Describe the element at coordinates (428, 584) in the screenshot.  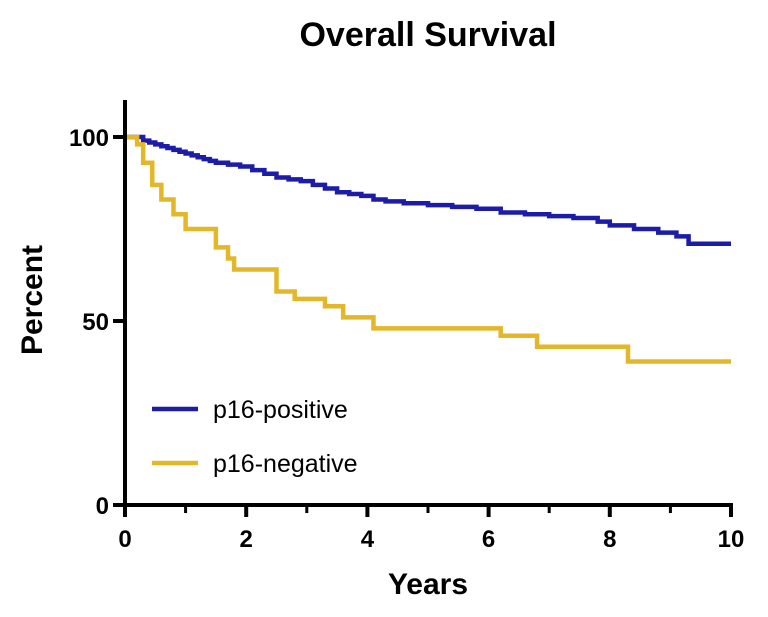
I see `x-axis-label: Years` at that location.